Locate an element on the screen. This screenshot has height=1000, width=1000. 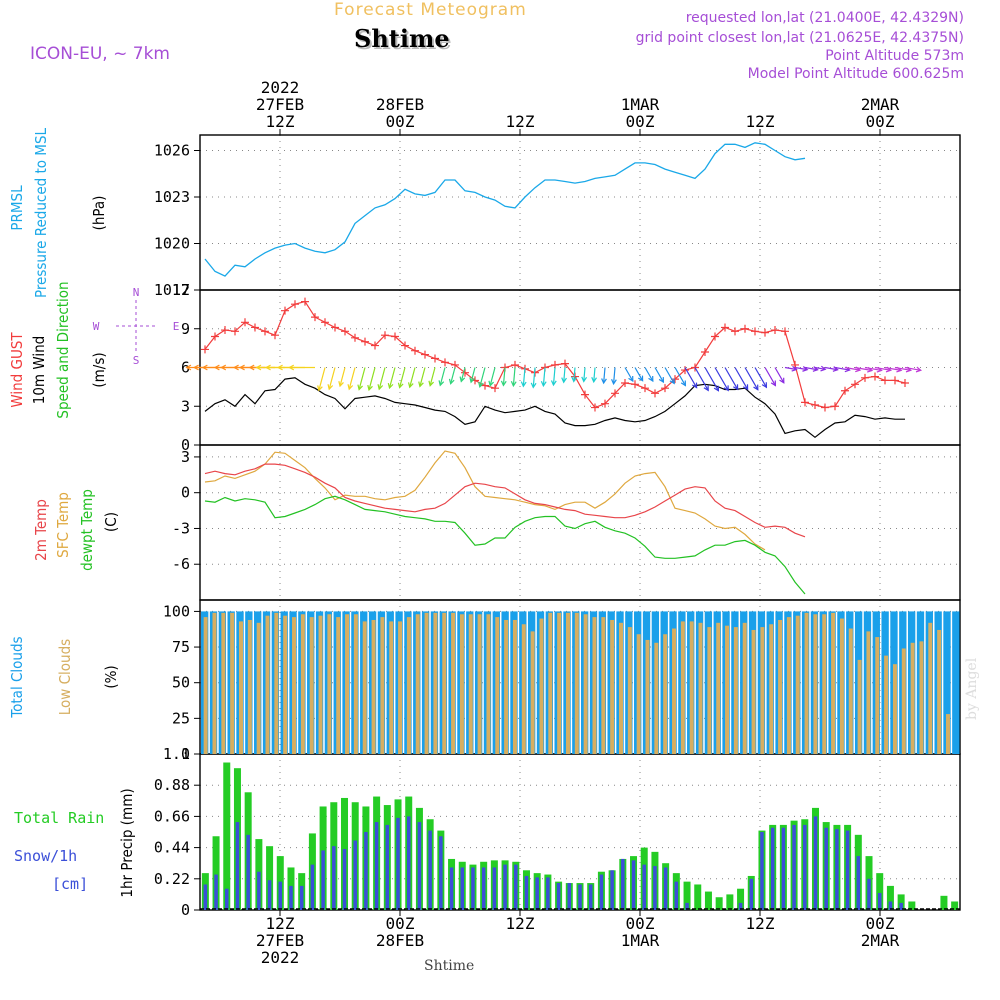
footer-place: Shtime is located at coordinates (449, 966).